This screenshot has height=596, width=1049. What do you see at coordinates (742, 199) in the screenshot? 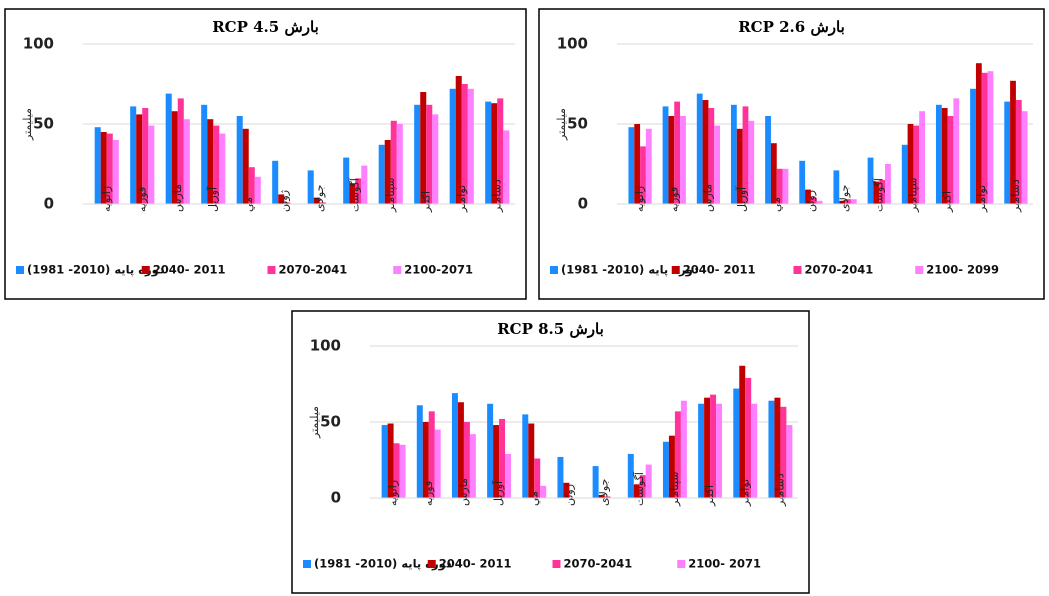
I see `x-tick-label: آوریل` at bounding box center [742, 199].